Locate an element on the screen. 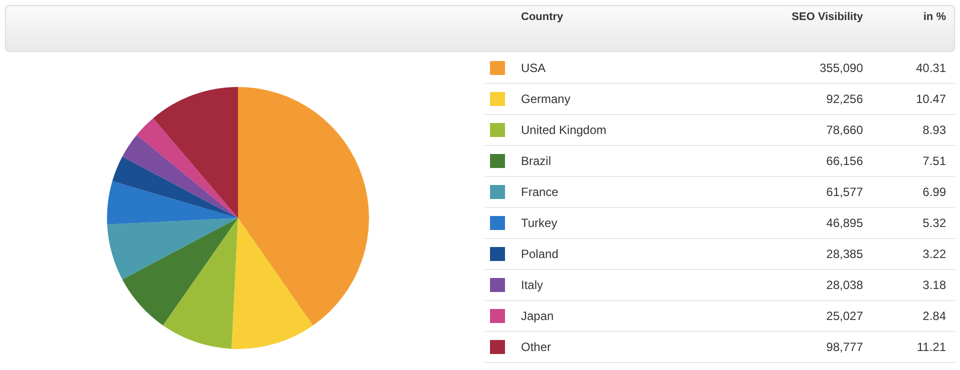 The height and width of the screenshot is (370, 960). data-label: 98,777 is located at coordinates (844, 347).